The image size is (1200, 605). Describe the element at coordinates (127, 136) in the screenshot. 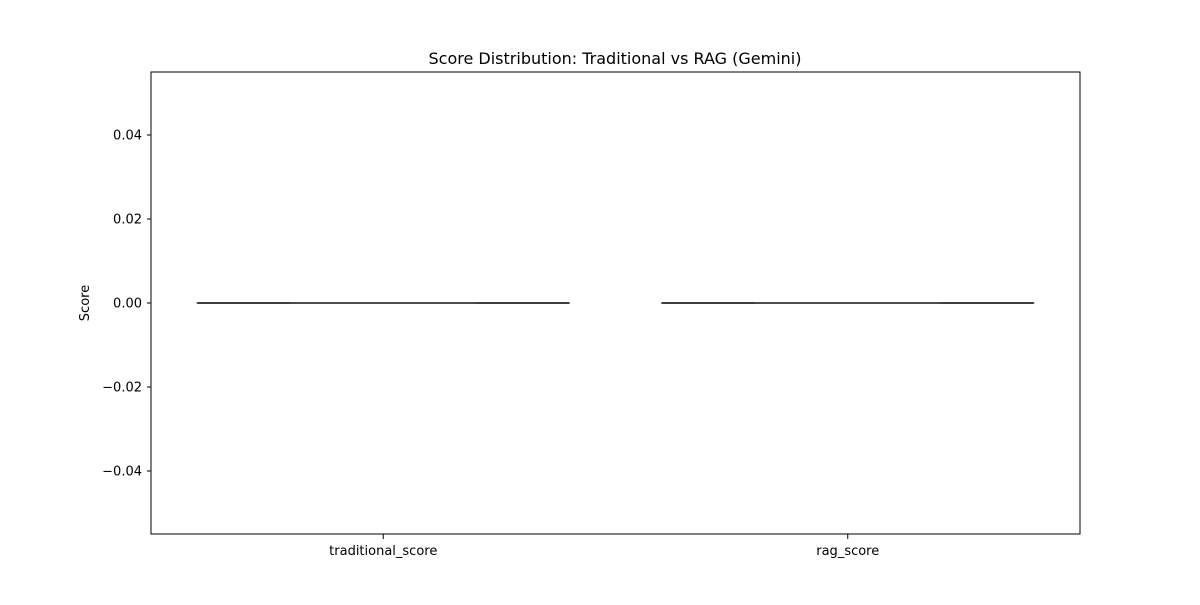

I see `y-tick-label: 0.04` at that location.